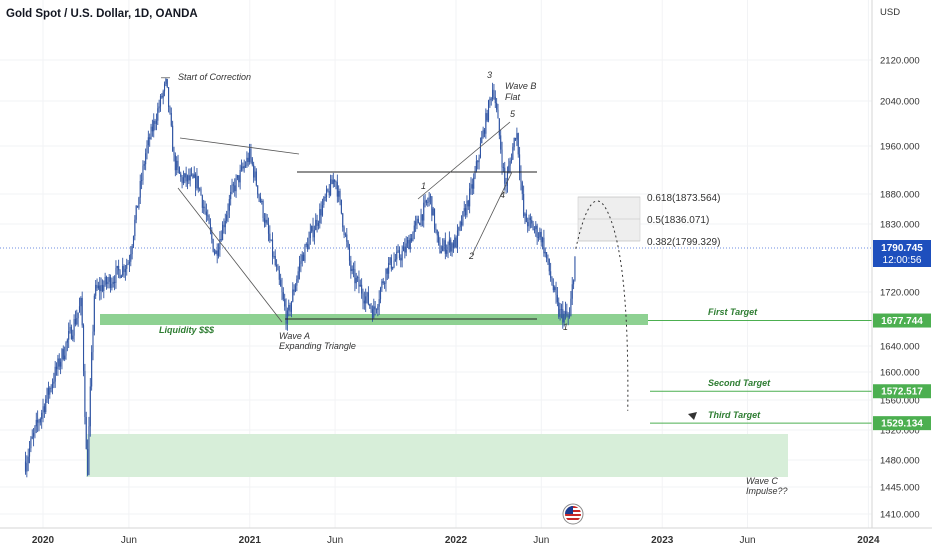 The width and height of the screenshot is (932, 555). What do you see at coordinates (335, 540) in the screenshot?
I see `time-tick-label: Jun` at bounding box center [335, 540].